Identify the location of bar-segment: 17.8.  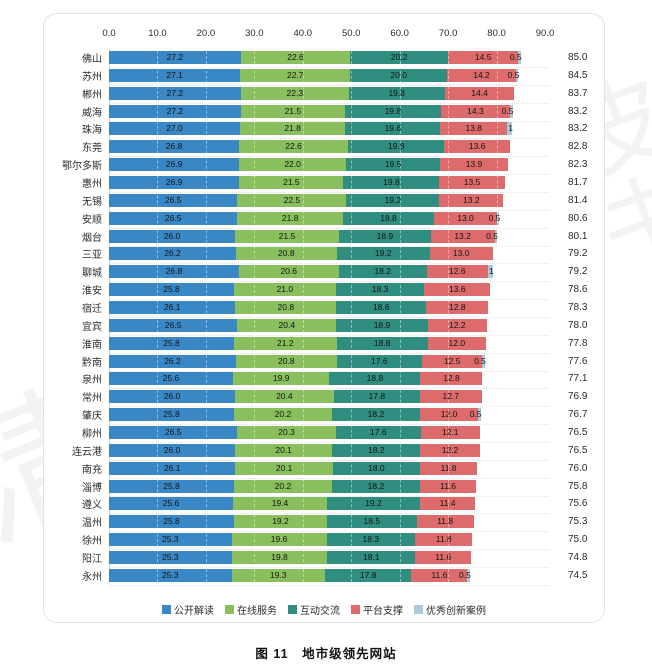
(376, 397).